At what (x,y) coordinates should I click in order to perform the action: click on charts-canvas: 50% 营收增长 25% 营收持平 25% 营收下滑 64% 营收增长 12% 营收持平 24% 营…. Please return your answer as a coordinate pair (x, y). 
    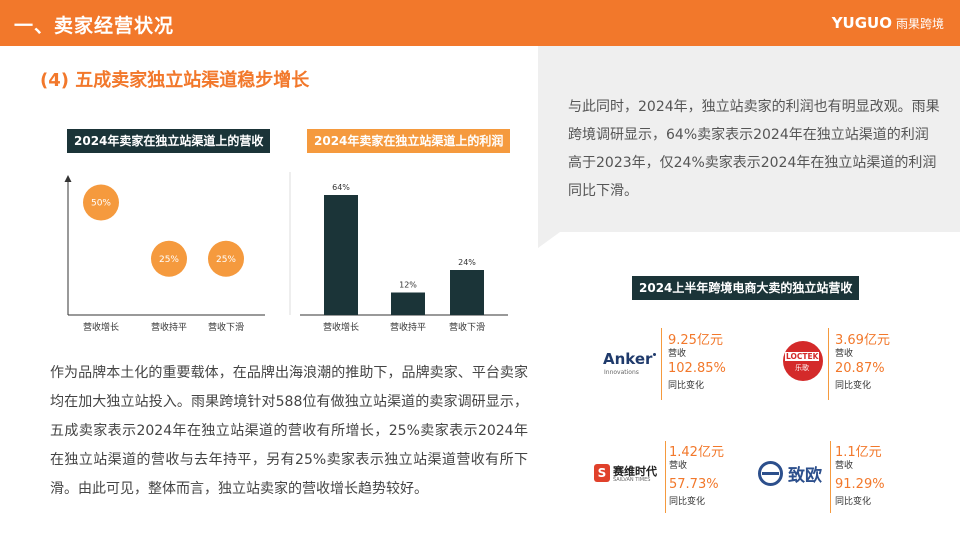
    Looking at the image, I should click on (286, 252).